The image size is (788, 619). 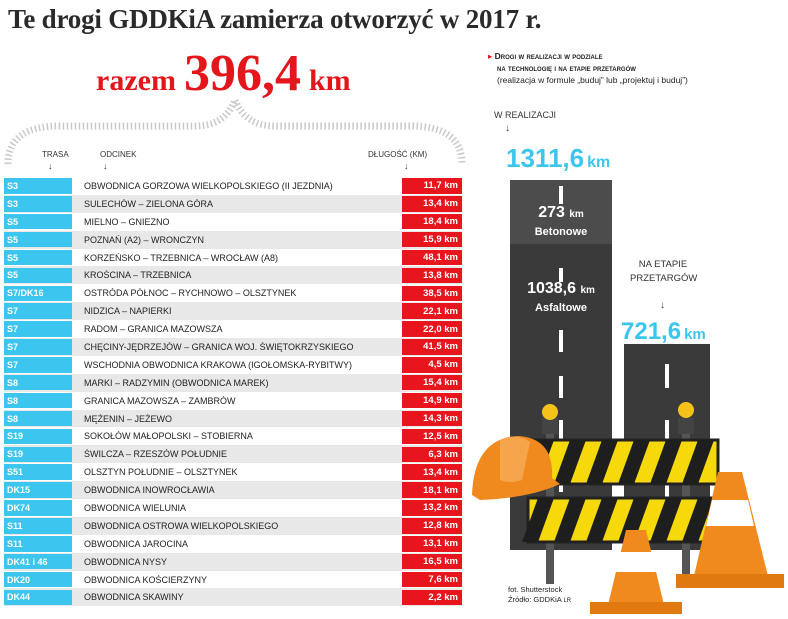 I want to click on route-badge: S7/DK16, so click(x=38, y=293).